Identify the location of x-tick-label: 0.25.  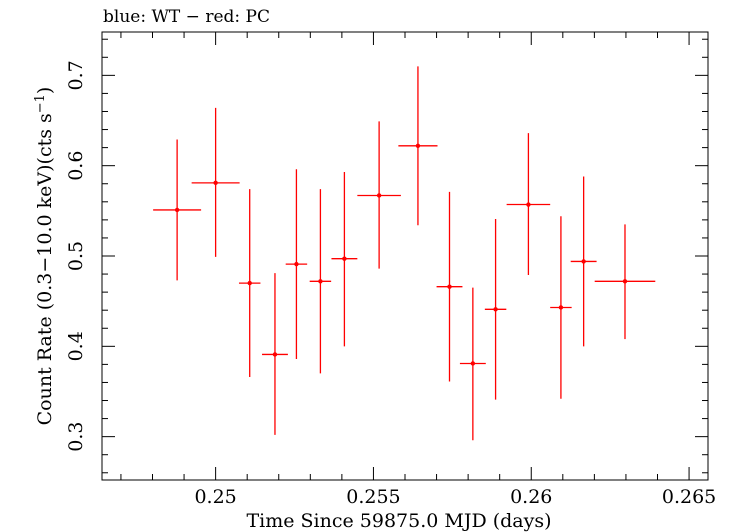
(215, 497).